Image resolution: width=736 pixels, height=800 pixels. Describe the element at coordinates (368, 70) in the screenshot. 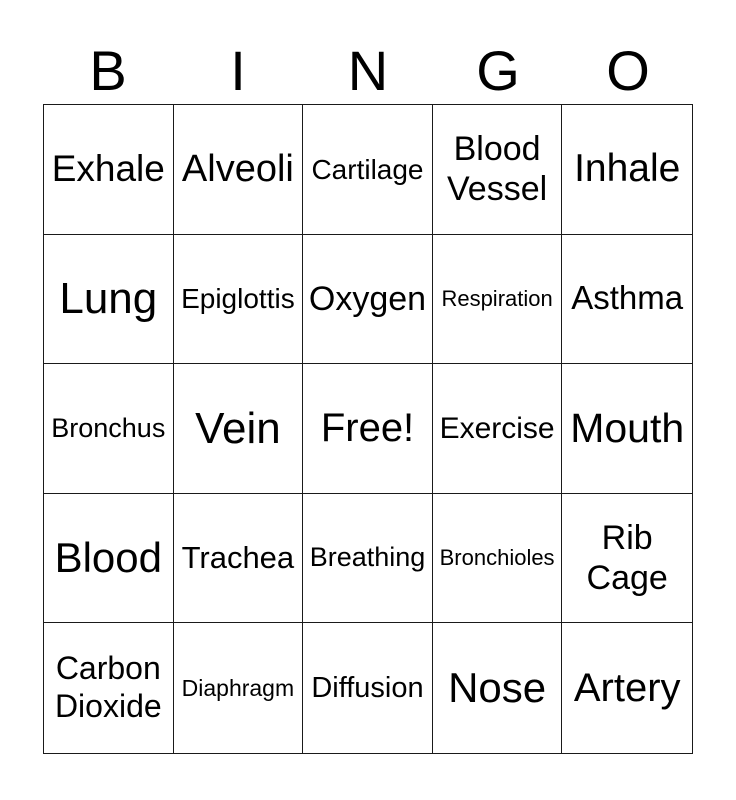

I see `bingo-letter-n: N` at that location.